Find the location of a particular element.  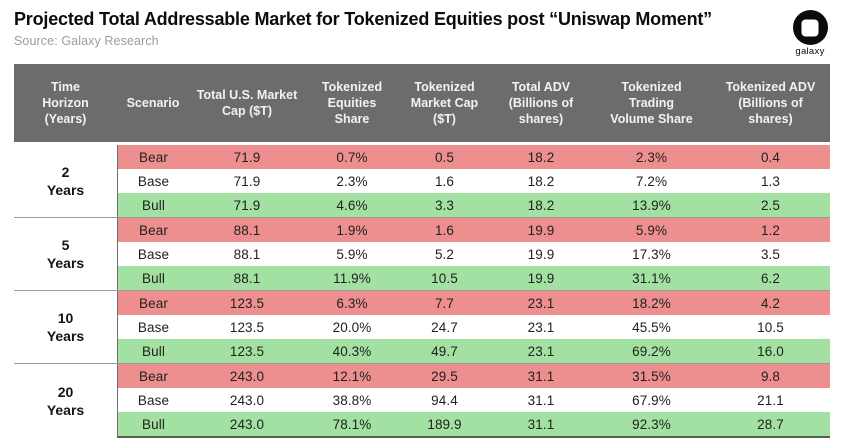

column-header-tokenized-equities-share: Tokenized Equities Share is located at coordinates (352, 103).